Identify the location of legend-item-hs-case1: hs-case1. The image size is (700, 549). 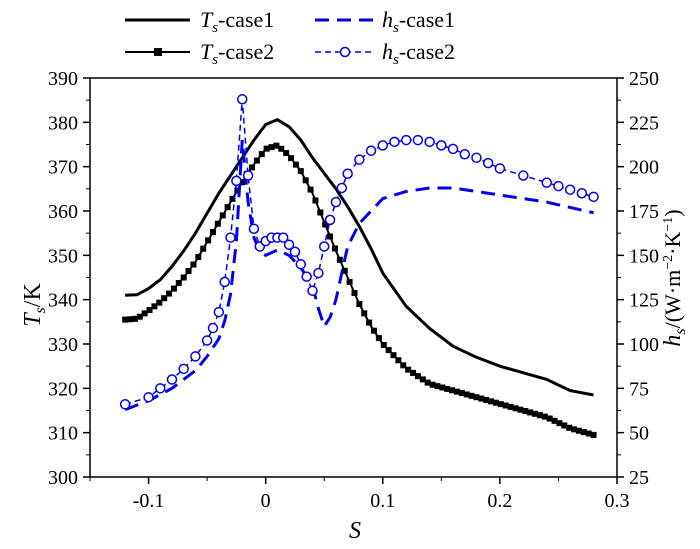
(385, 21).